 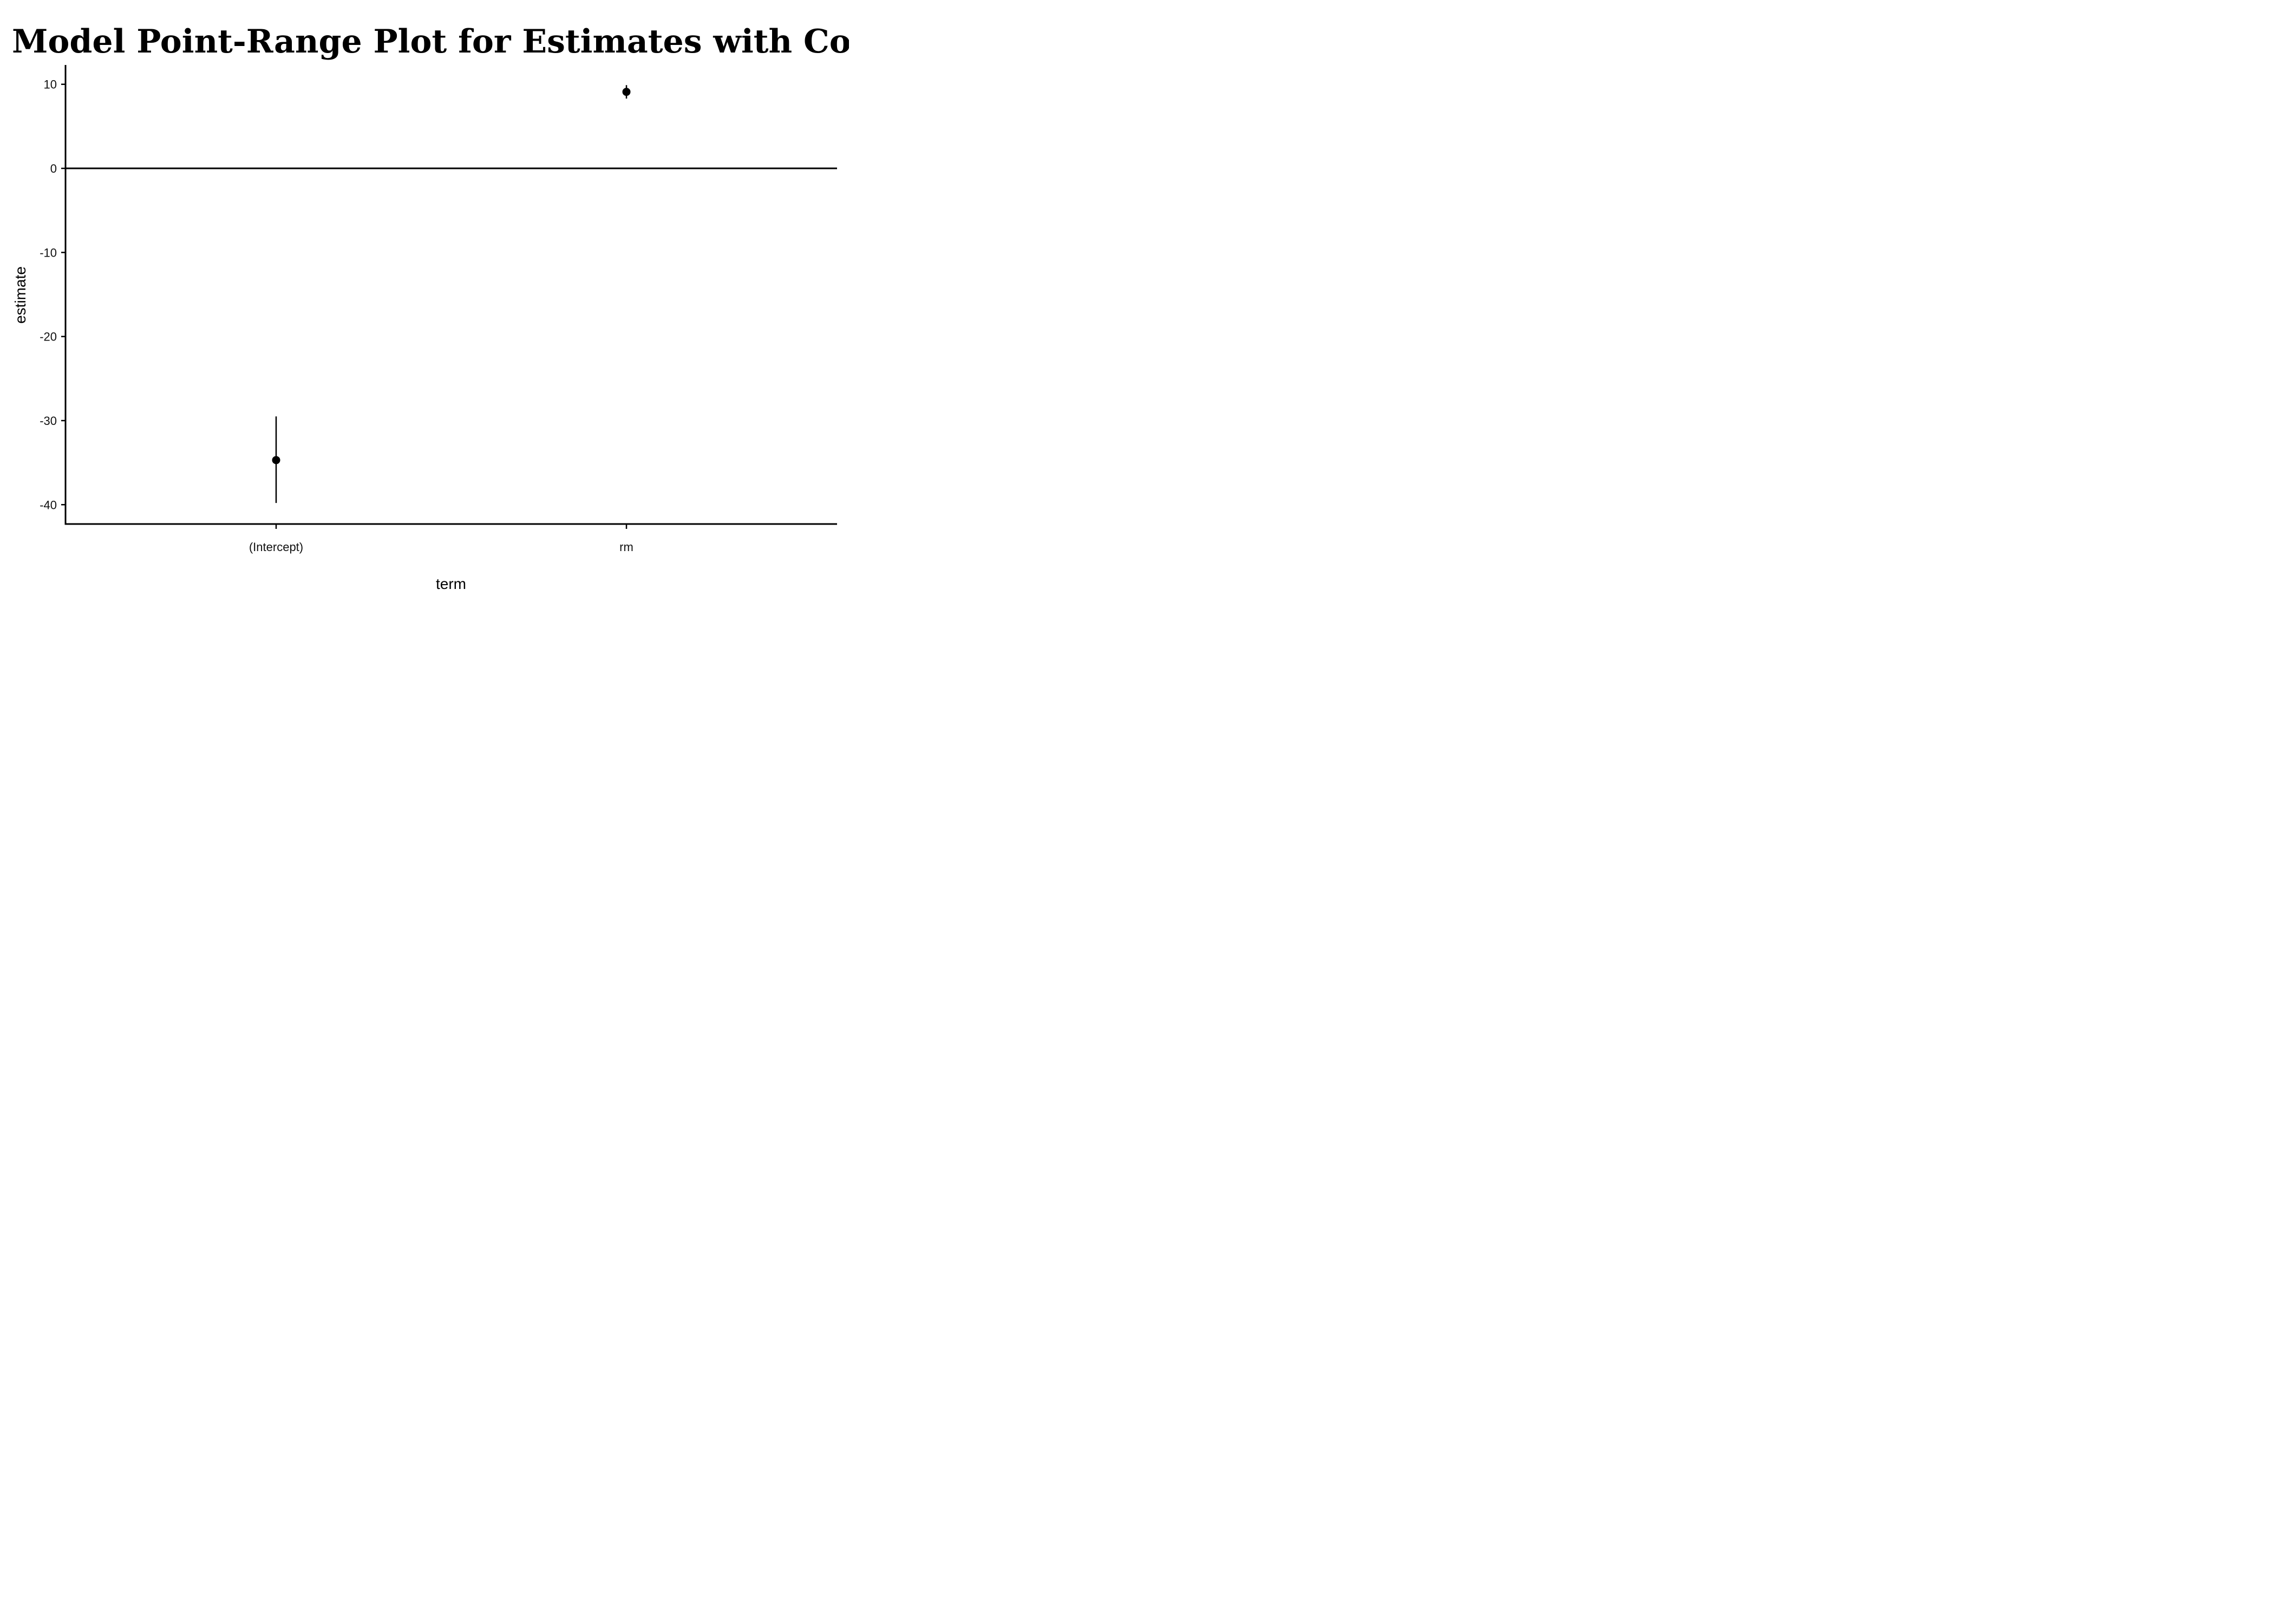 I want to click on chart-background, so click(x=425, y=303).